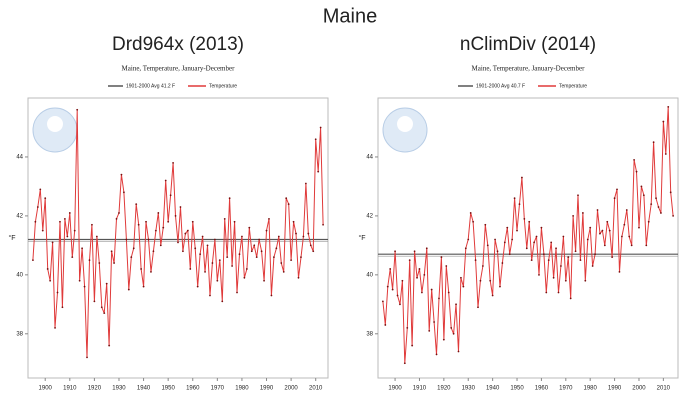 Image resolution: width=700 pixels, height=405 pixels. What do you see at coordinates (150, 86) in the screenshot?
I see `legend-label: 1901-2000 Avg 41.2 F` at bounding box center [150, 86].